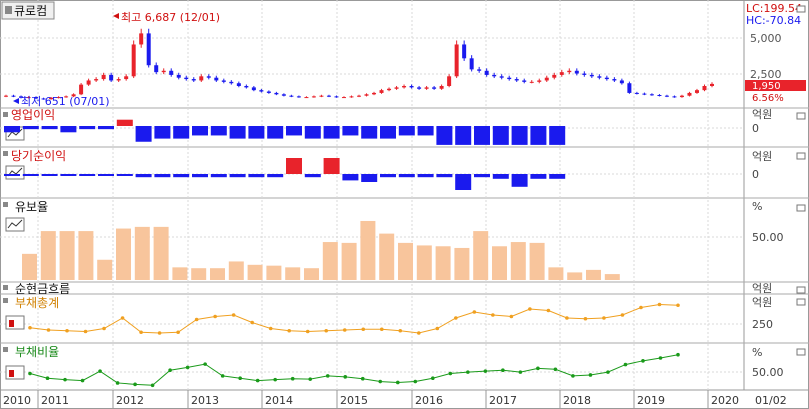  What do you see at coordinates (34, 156) in the screenshot?
I see `panel-title-net-income: 당기순이익` at bounding box center [34, 156].